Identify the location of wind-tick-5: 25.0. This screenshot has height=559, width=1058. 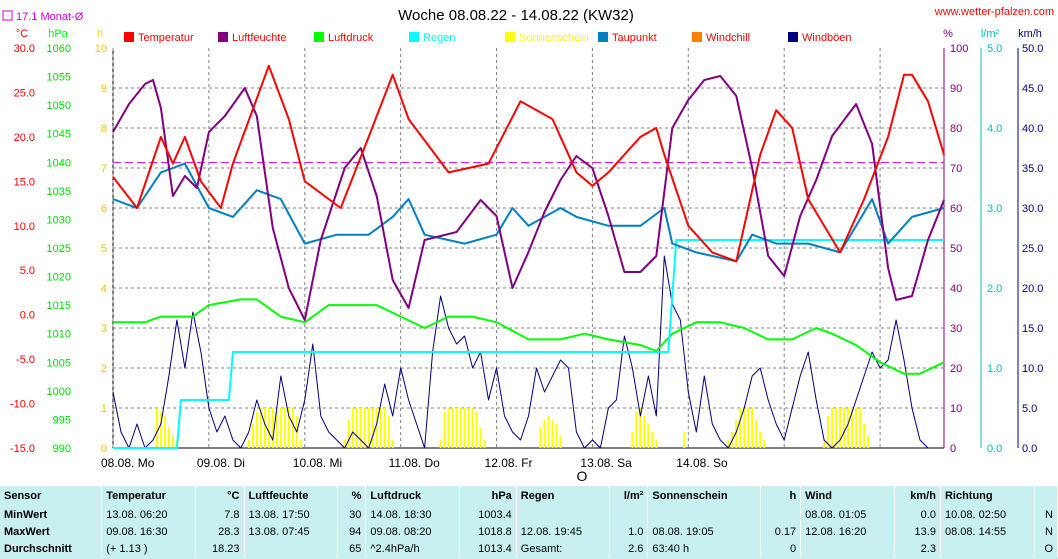
(1032, 249).